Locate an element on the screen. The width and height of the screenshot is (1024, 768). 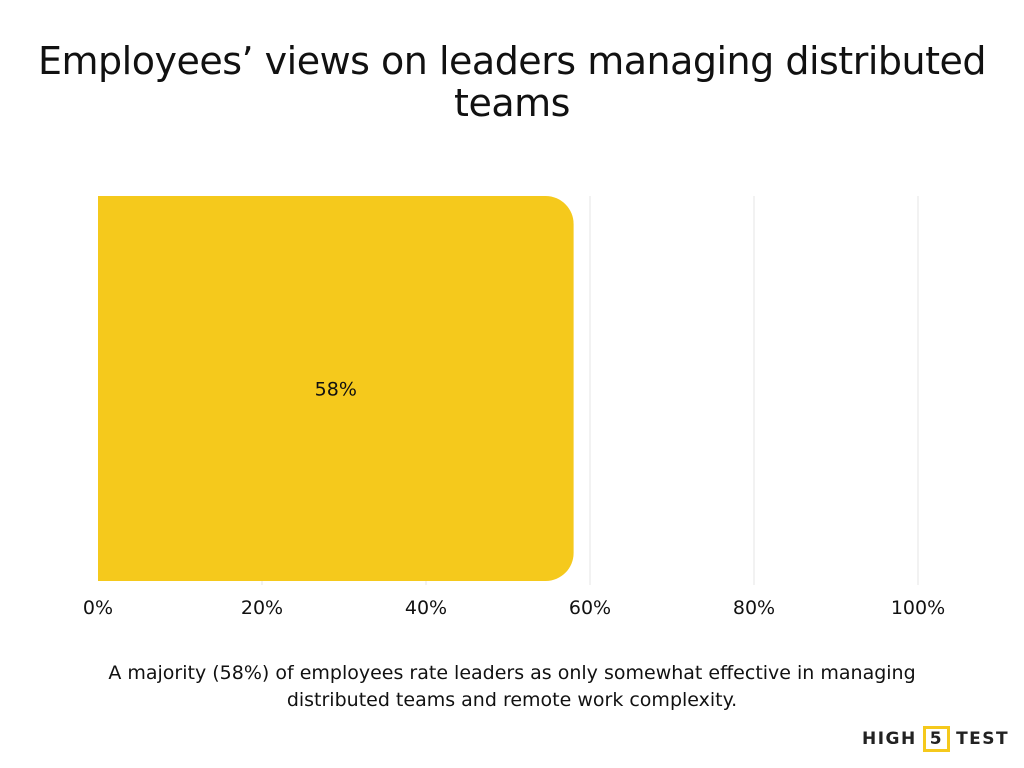
x-tick-label: 0% is located at coordinates (98, 608).